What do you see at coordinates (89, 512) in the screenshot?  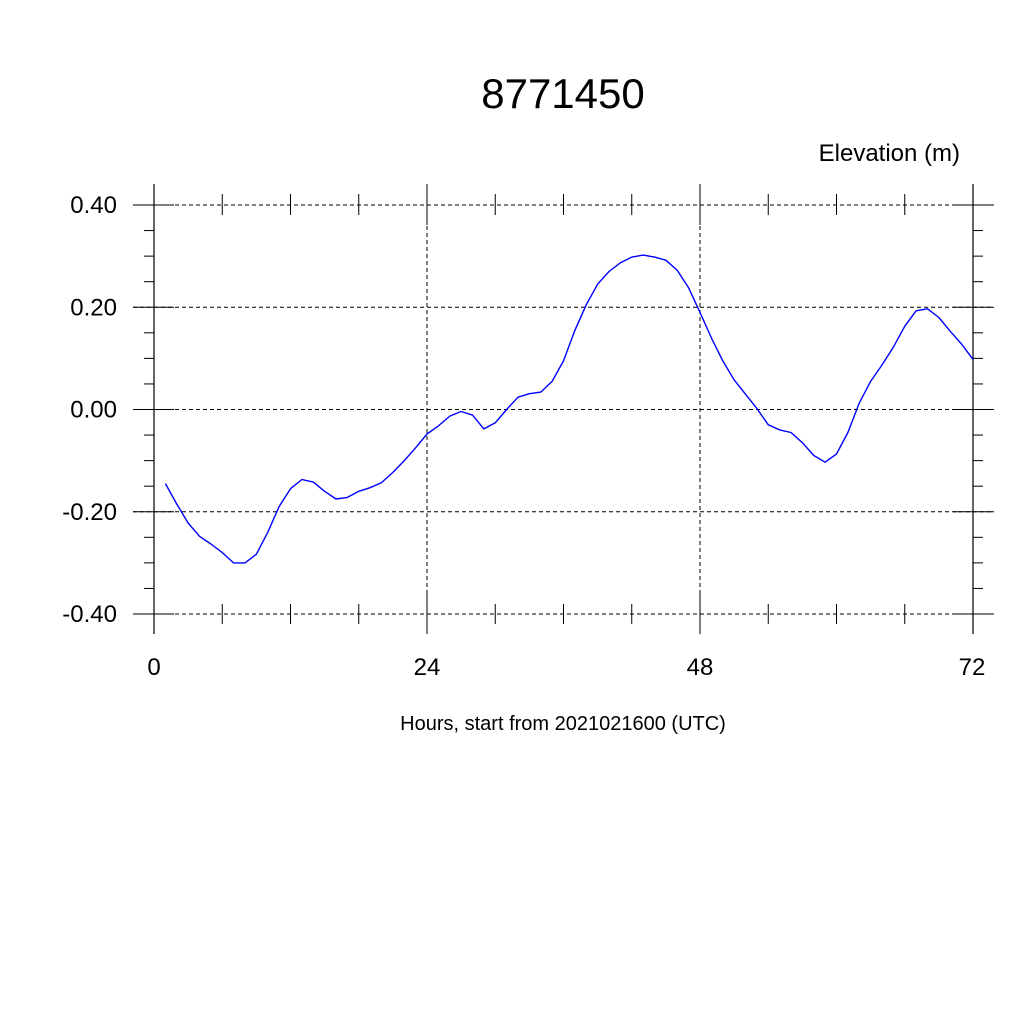 I see `y-tick-label: -0.20` at bounding box center [89, 512].